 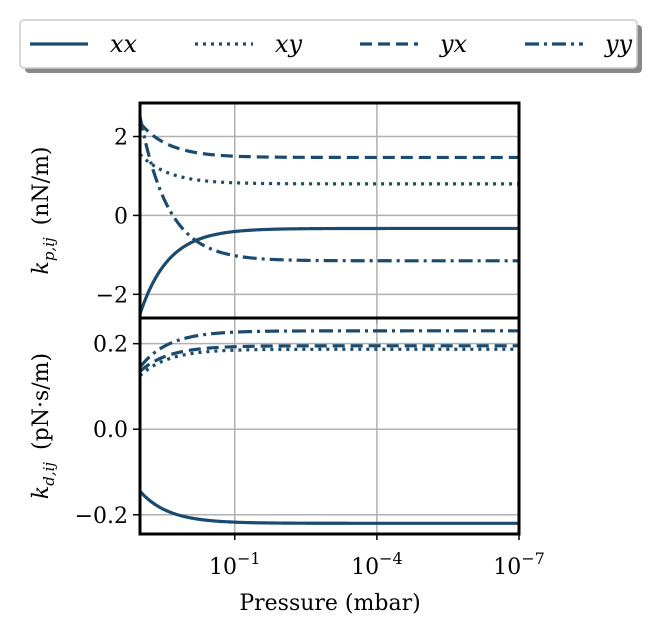 I want to click on ytick-label-kp: −2, so click(x=112, y=295).